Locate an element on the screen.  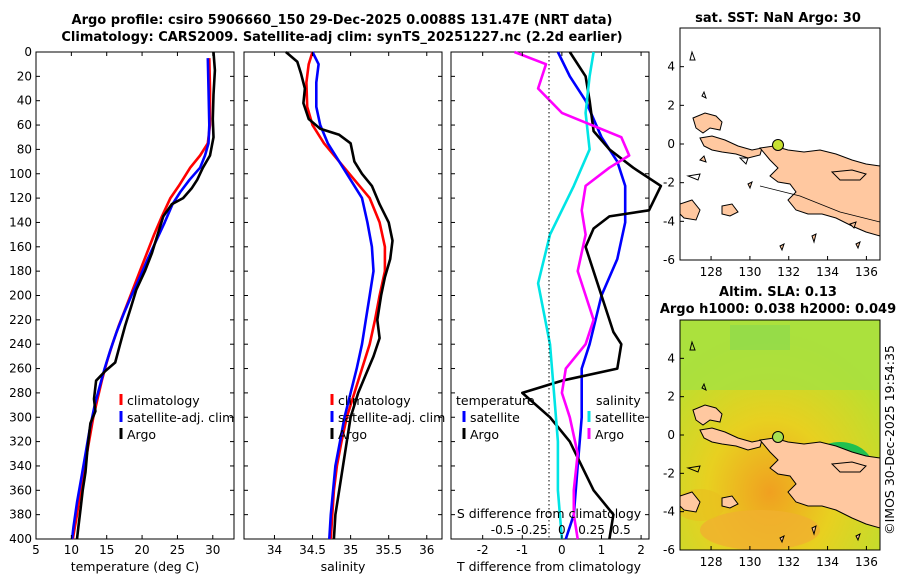
series-t-argo is located at coordinates (591, 295).